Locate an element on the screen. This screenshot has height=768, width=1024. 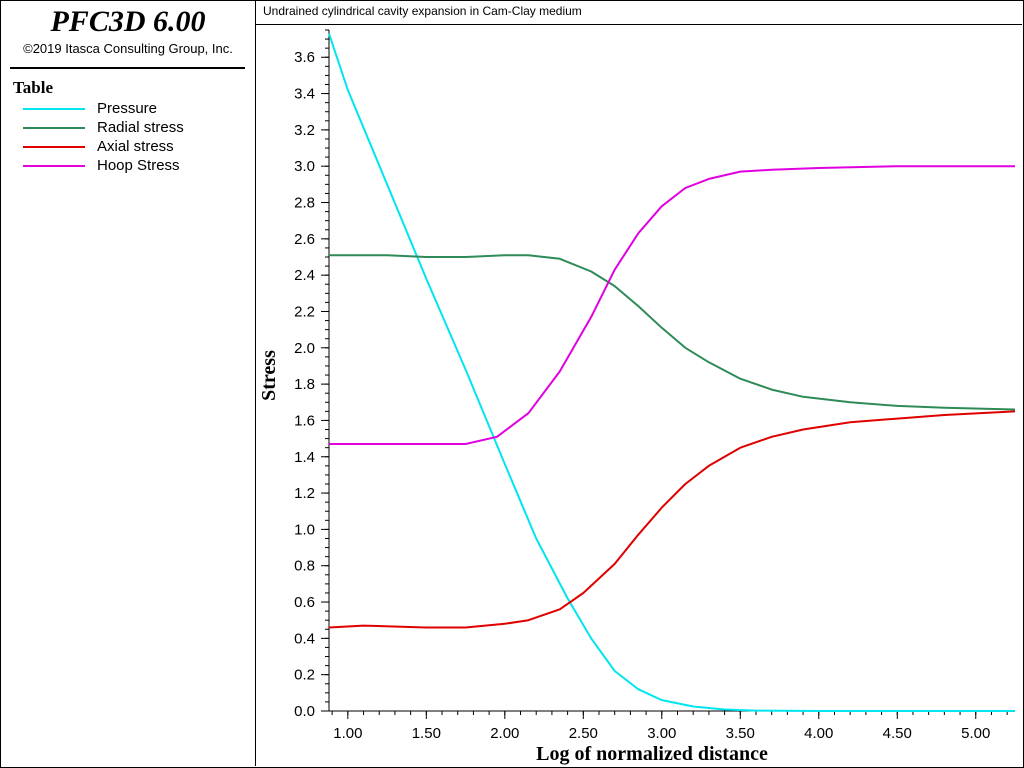
legend-swatch-radial-stress is located at coordinates (54, 128).